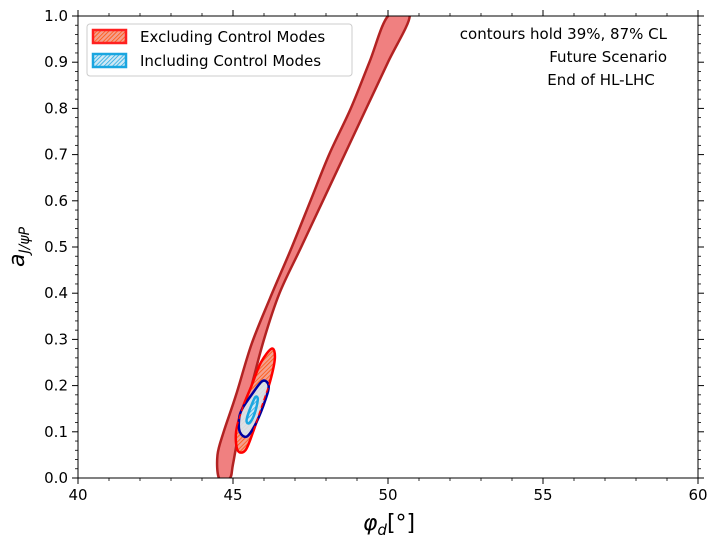 The width and height of the screenshot is (719, 546). Describe the element at coordinates (542, 495) in the screenshot. I see `x-tick-label: 55` at that location.